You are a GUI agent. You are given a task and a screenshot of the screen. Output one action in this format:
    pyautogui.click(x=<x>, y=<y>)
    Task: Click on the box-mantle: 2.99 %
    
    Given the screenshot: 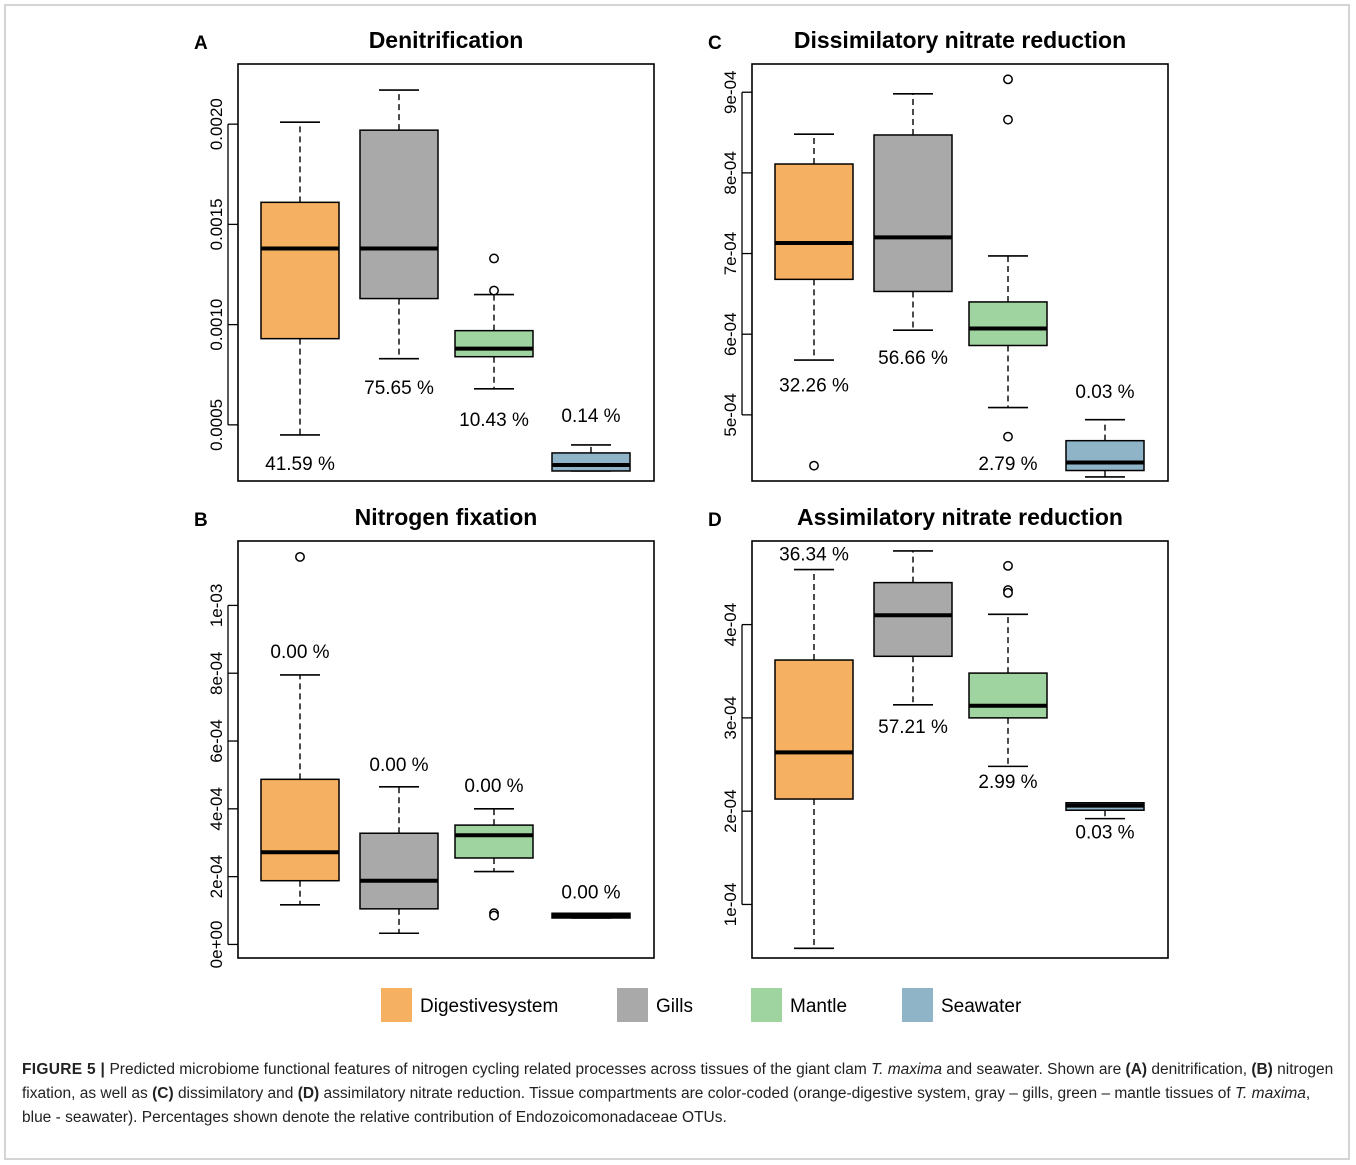 What is the action you would take?
    pyautogui.click(x=1008, y=676)
    